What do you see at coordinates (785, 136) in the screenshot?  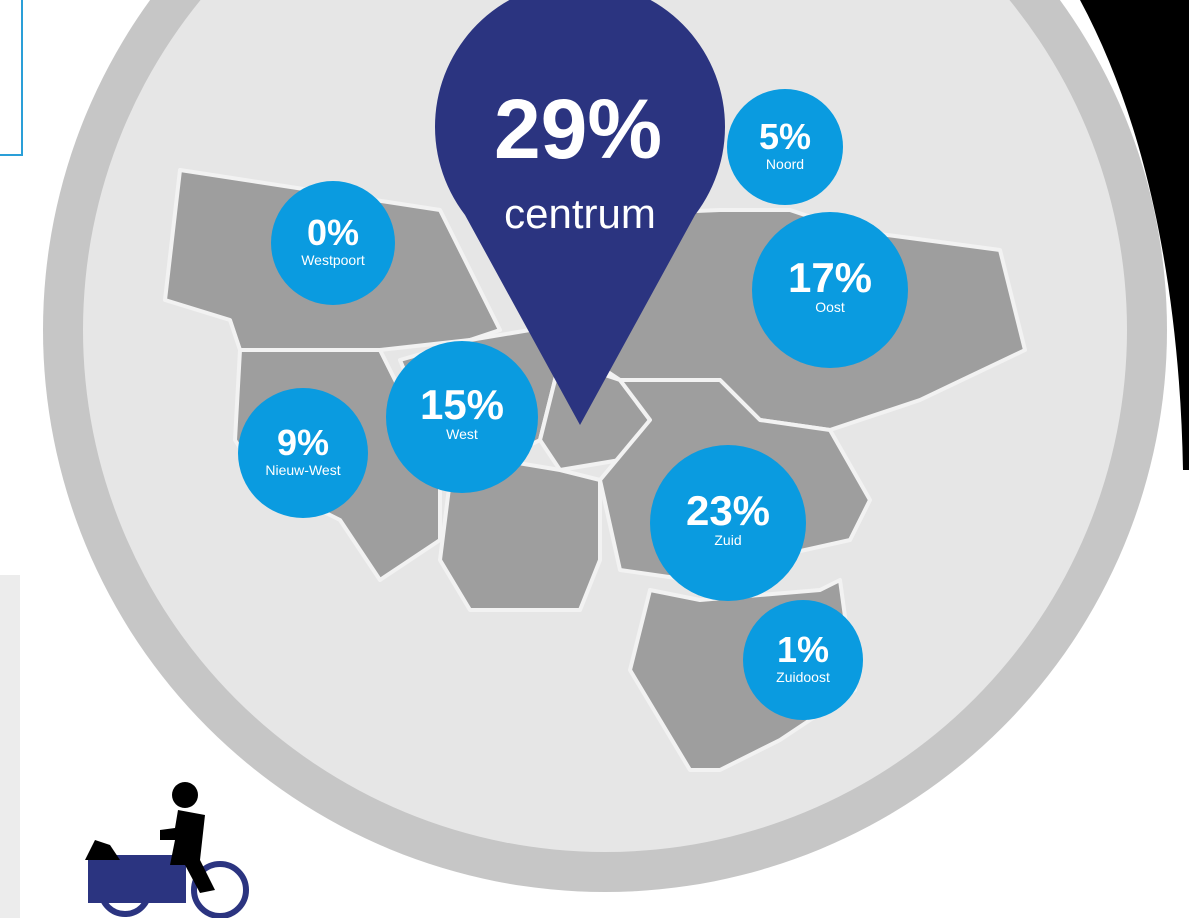 I see `district-value: 5%` at bounding box center [785, 136].